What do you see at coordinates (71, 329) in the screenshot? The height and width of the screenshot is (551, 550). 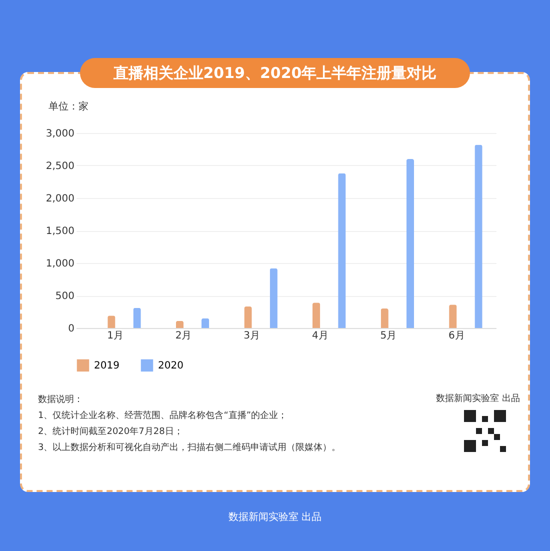 I see `y-tick-label: 0` at bounding box center [71, 329].